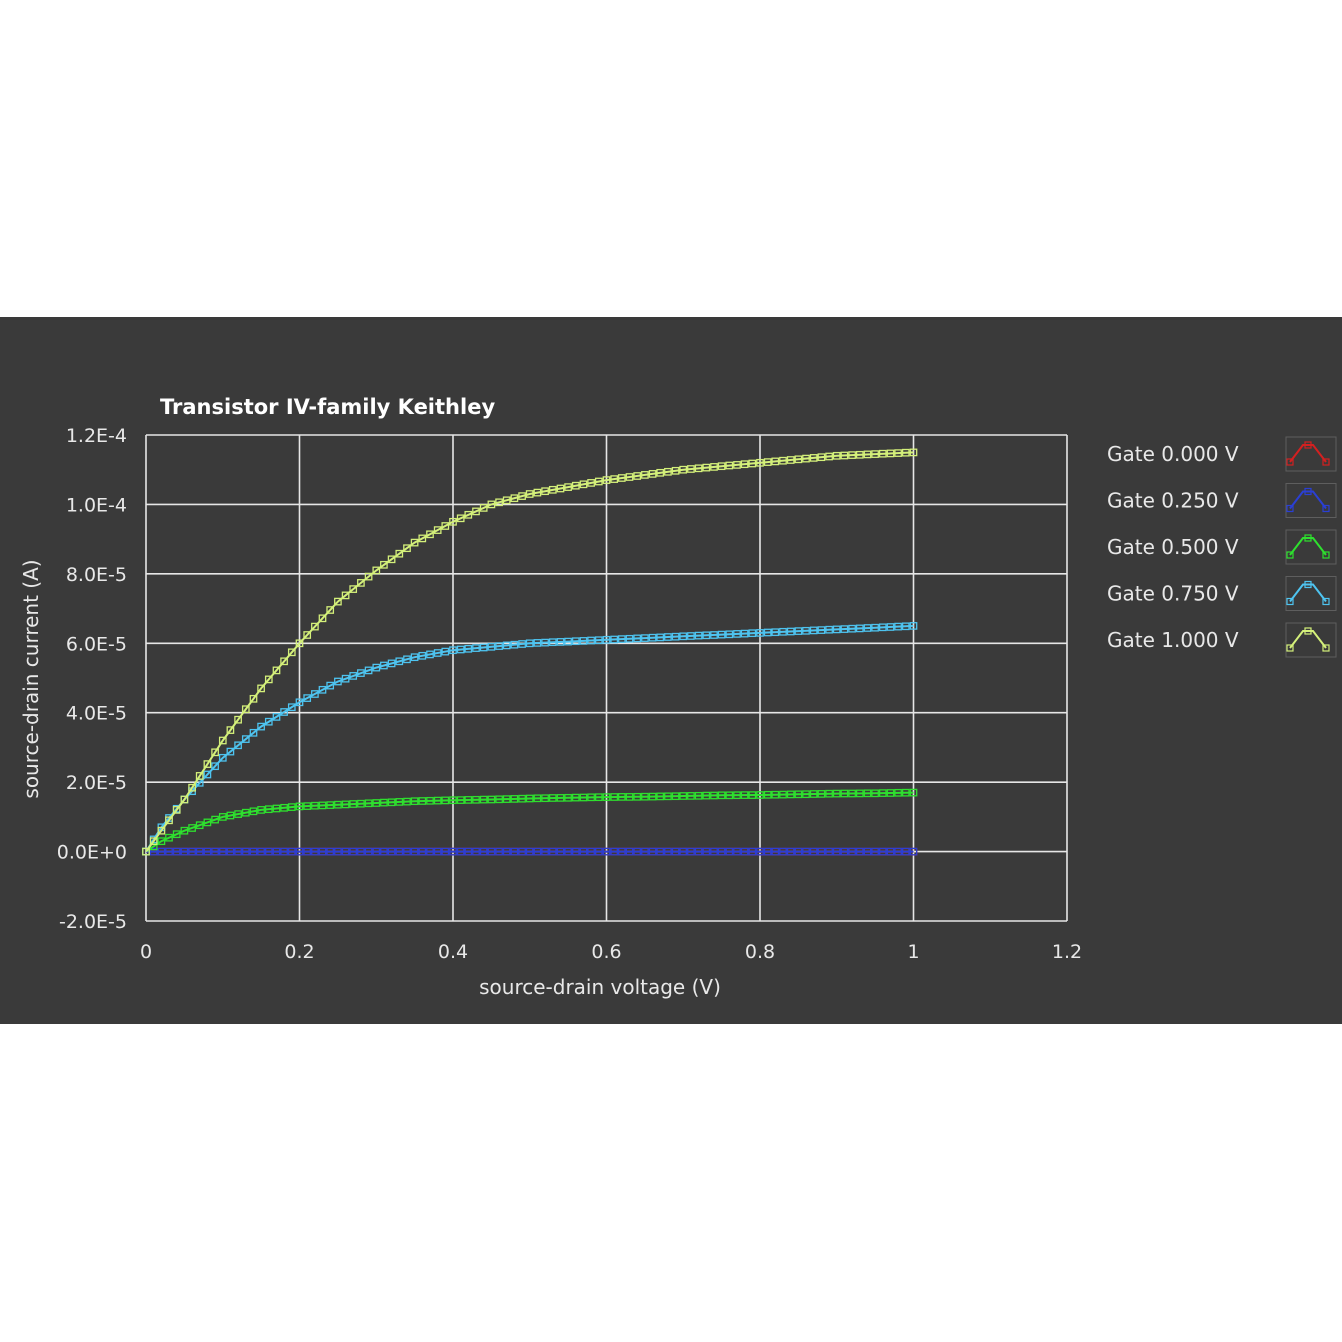  What do you see at coordinates (96, 783) in the screenshot?
I see `y-tick-label: 2.0E-5` at bounding box center [96, 783].